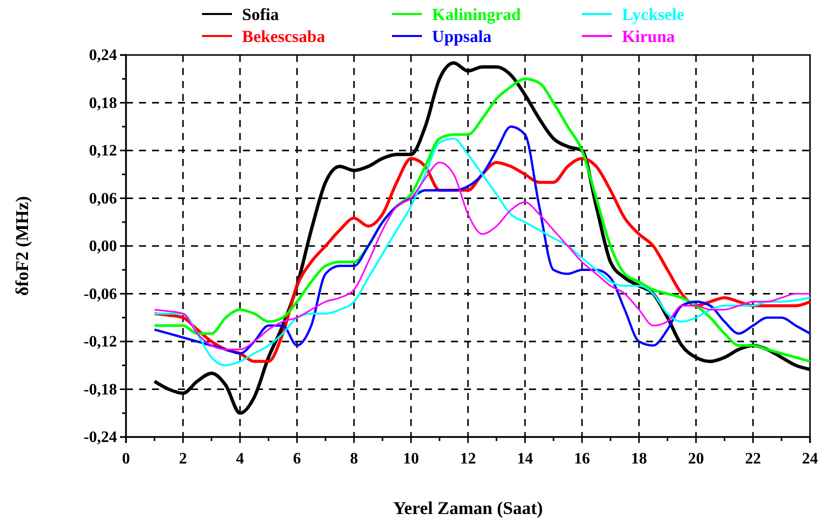 Image resolution: width=826 pixels, height=528 pixels. What do you see at coordinates (100, 389) in the screenshot?
I see `y-tick-label: -0,18` at bounding box center [100, 389].